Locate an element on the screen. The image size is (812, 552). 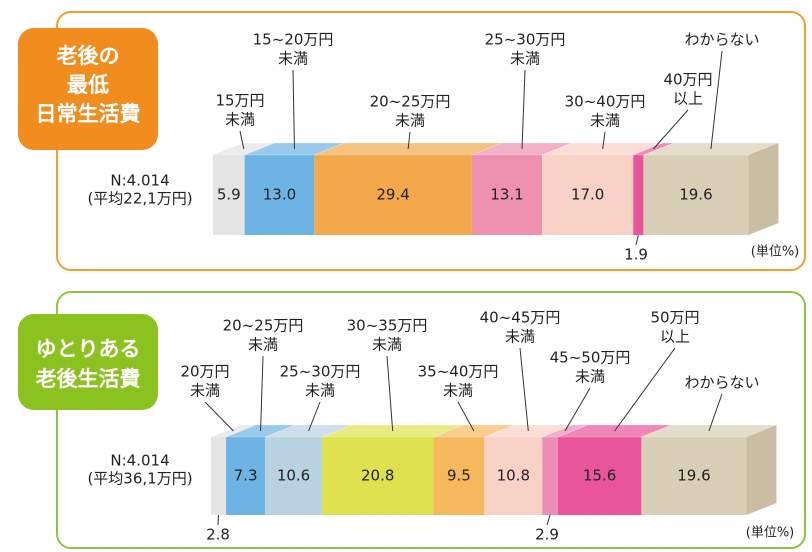
chart-title: 最低 is located at coordinates (88, 85).